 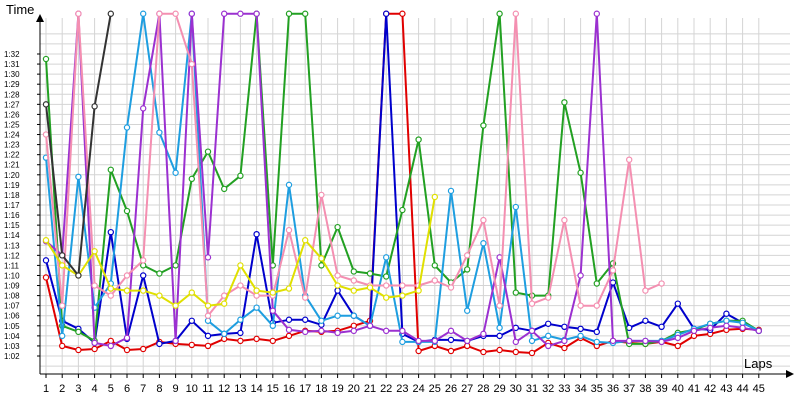 I want to click on x-axis-title: Laps, so click(x=758, y=363).